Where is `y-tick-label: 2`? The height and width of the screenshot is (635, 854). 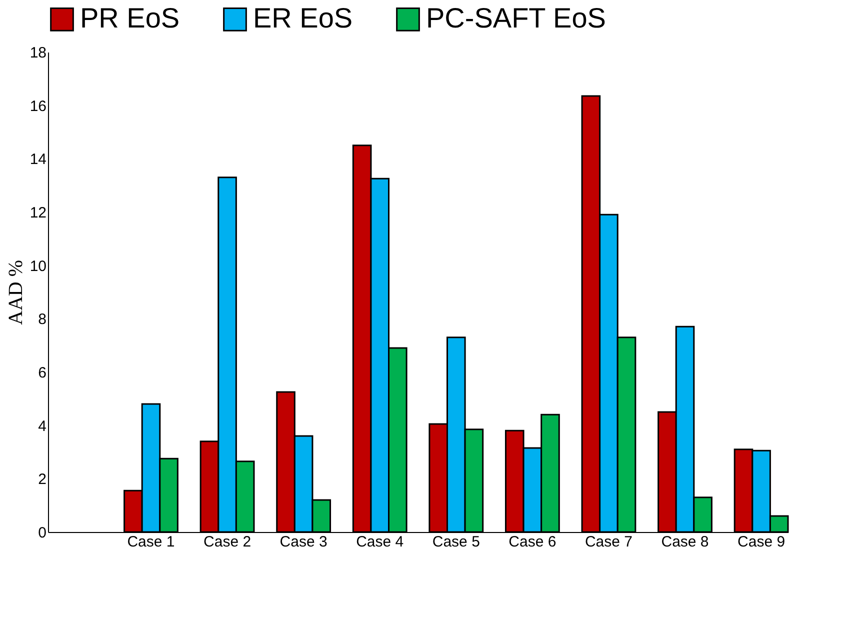
y-tick-label: 2 is located at coordinates (42, 479).